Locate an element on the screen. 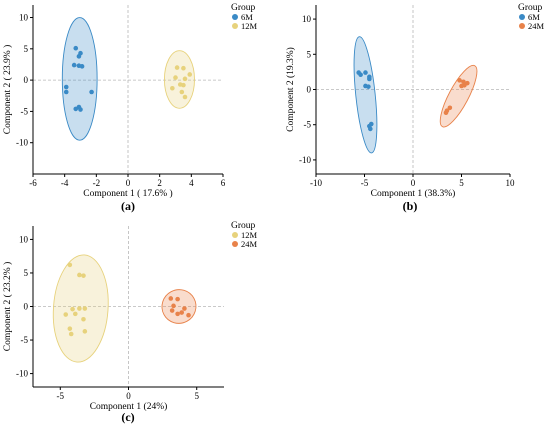 The width and height of the screenshot is (550, 433). panel-label: (b) is located at coordinates (410, 206).